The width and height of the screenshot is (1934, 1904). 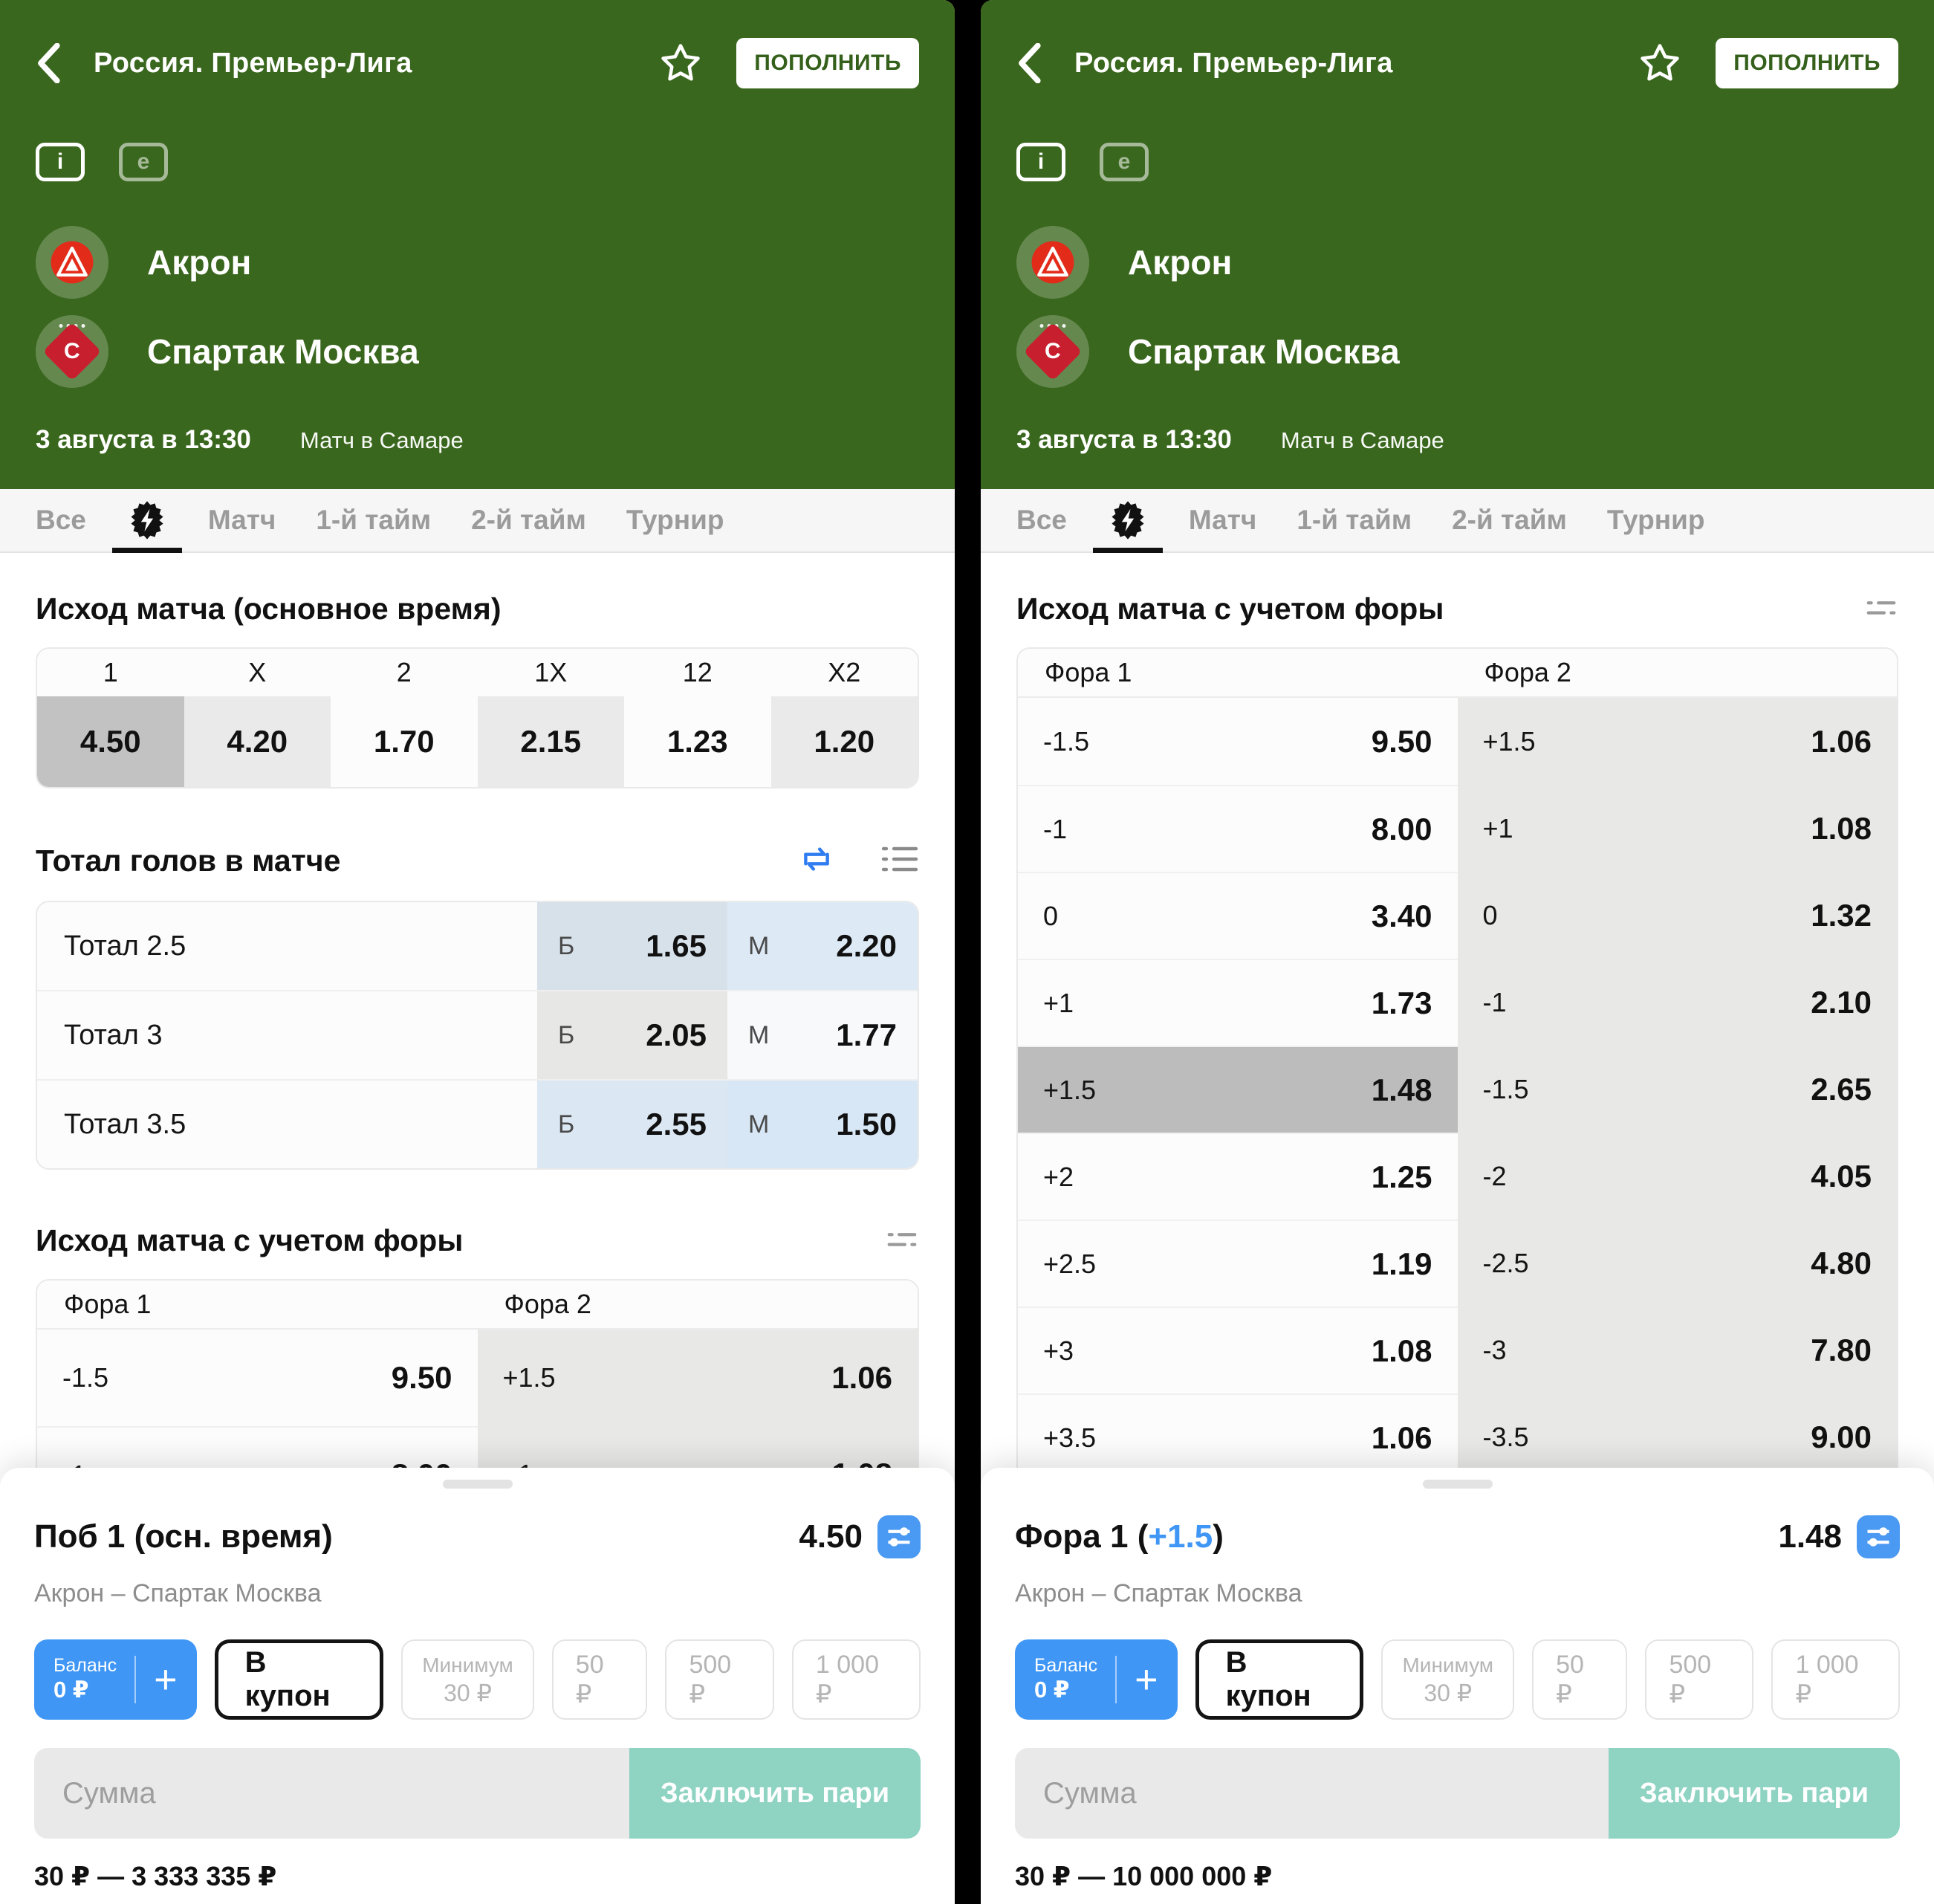 I want to click on match-datetime: 3 августа в 13:30, so click(x=143, y=440).